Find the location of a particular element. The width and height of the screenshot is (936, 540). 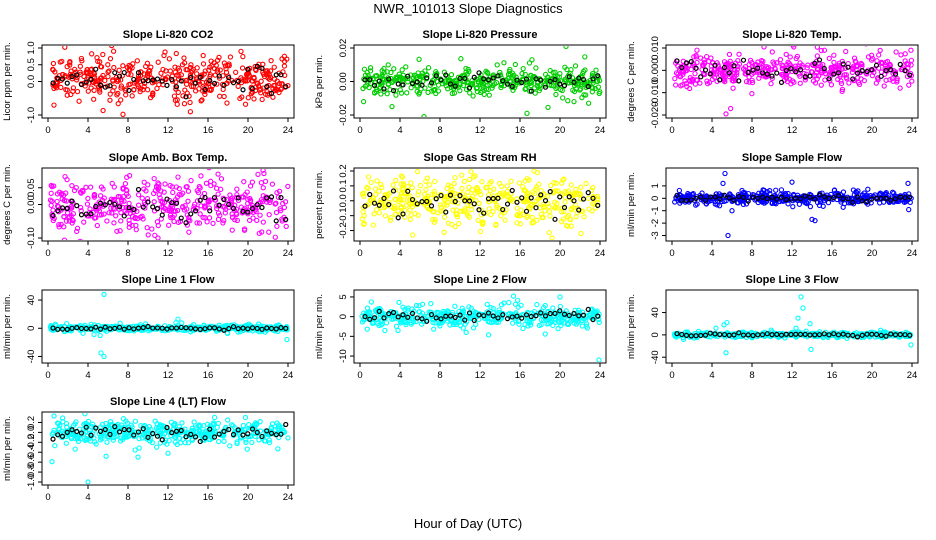

x-tick-label: 0 is located at coordinates (671, 375).